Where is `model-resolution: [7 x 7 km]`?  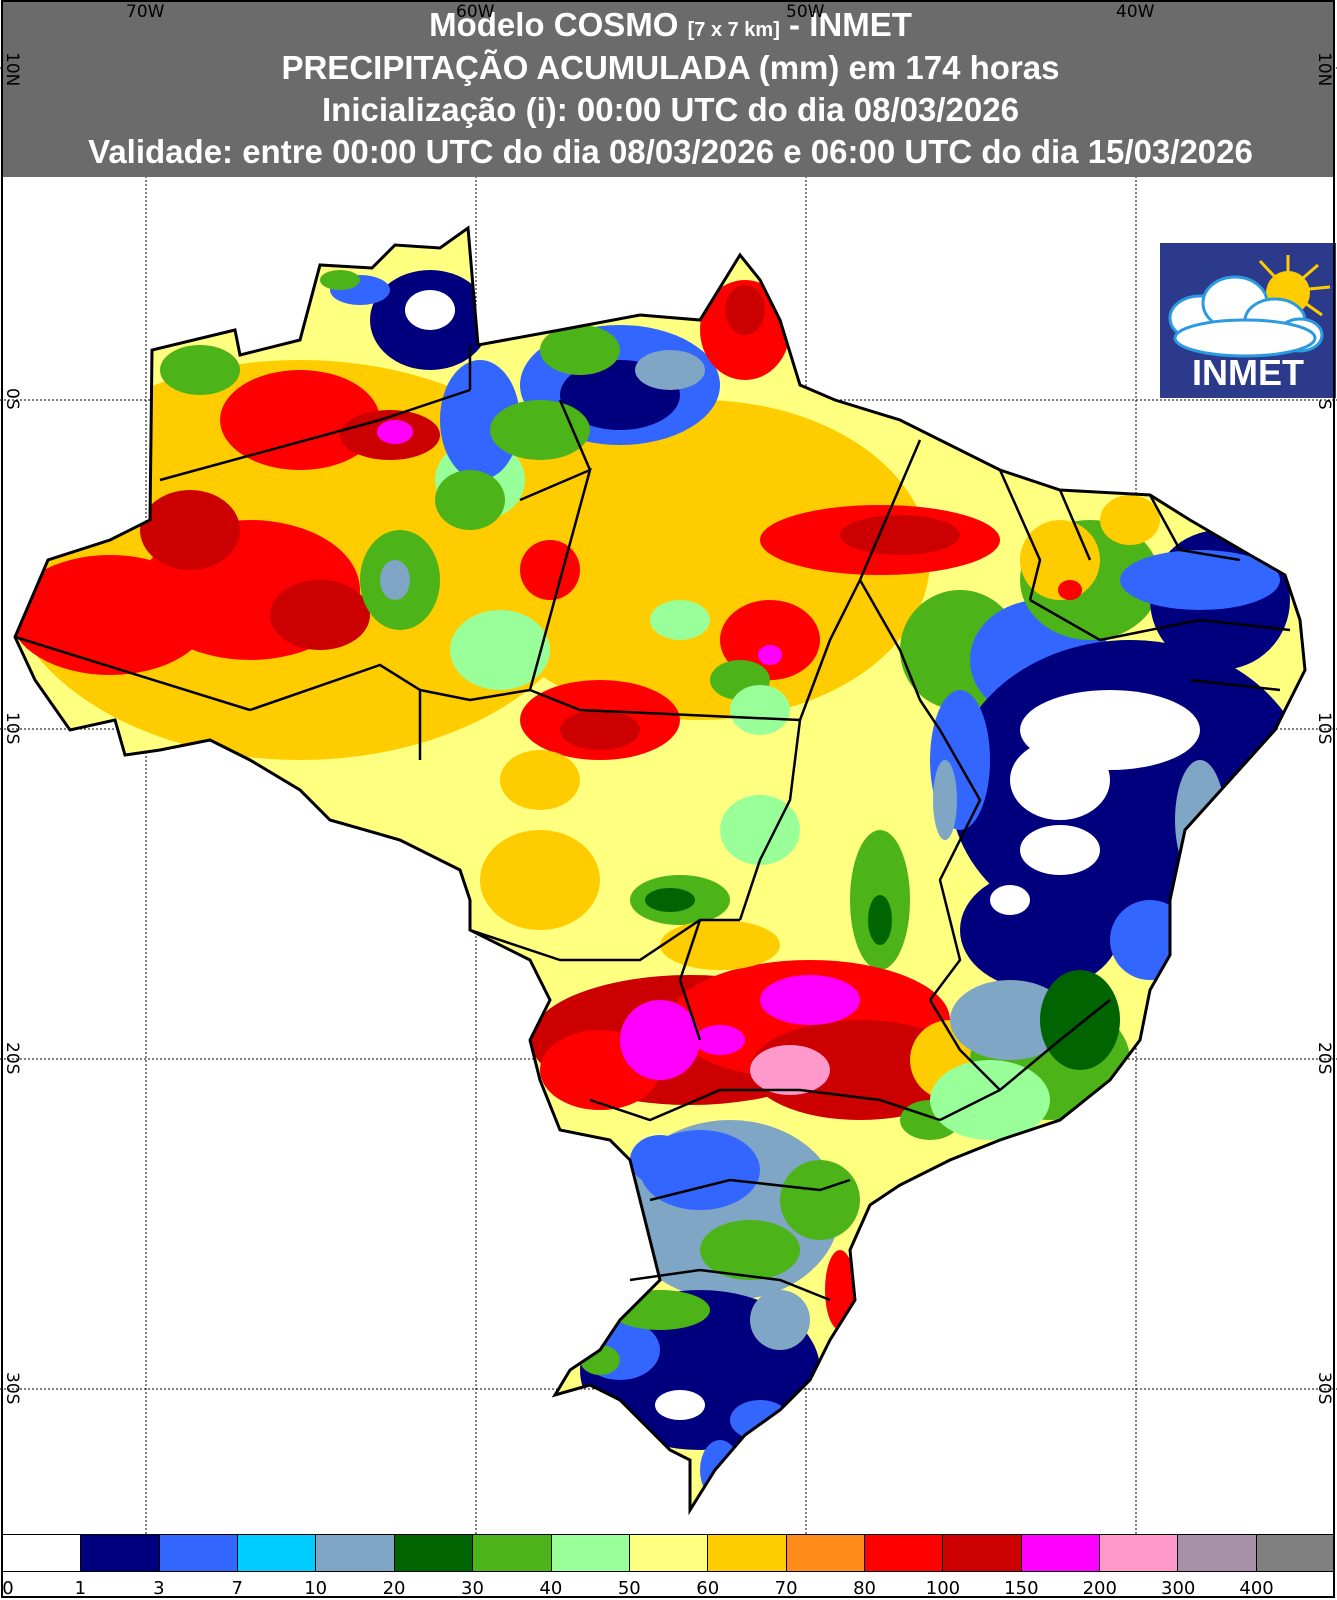
model-resolution: [7 x 7 km] is located at coordinates (733, 30).